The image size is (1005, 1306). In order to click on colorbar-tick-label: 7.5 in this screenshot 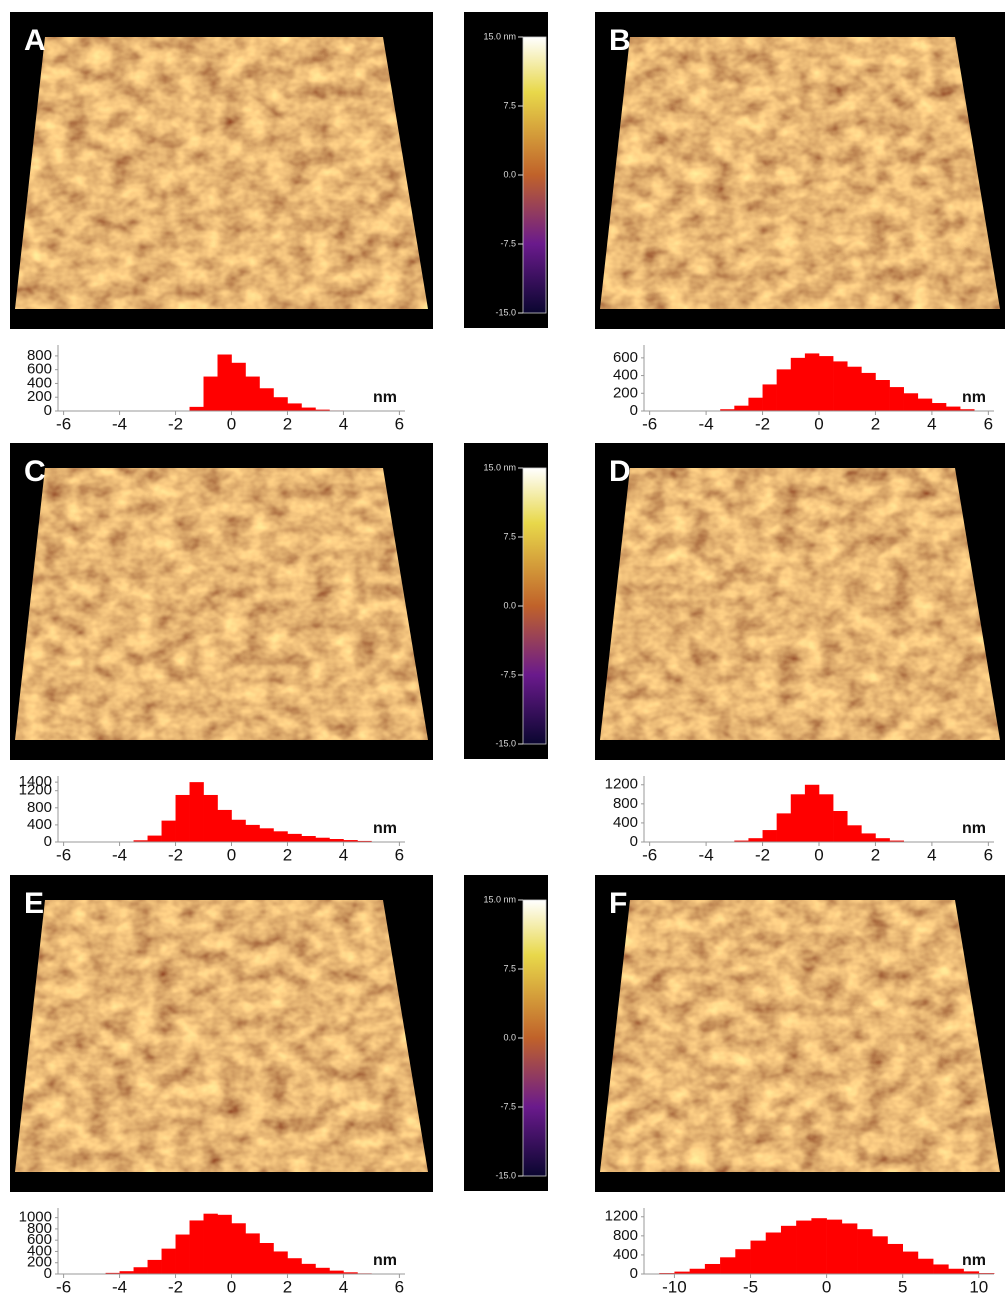, I will do `click(509, 105)`.